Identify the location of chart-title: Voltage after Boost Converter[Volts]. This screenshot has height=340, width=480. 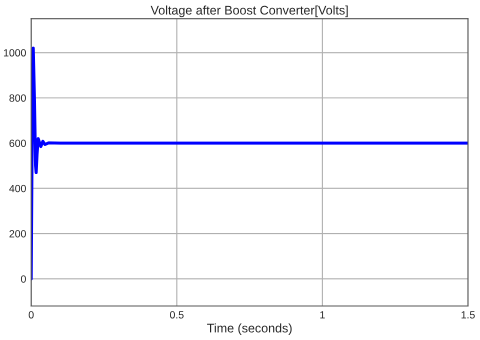
(249, 11).